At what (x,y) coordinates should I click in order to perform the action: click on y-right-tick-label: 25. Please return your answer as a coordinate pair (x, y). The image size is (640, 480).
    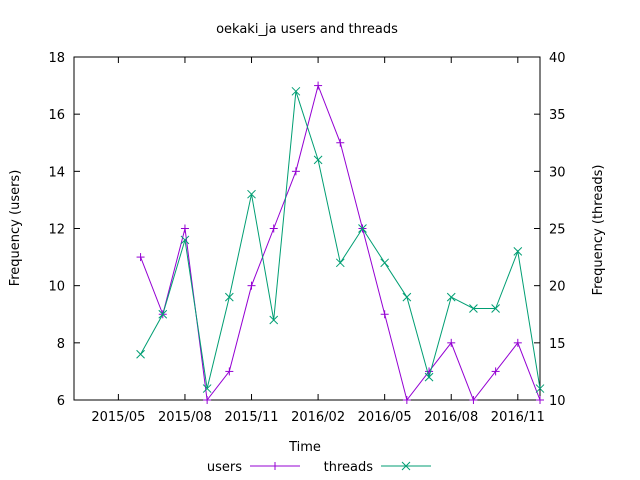
    Looking at the image, I should click on (557, 230).